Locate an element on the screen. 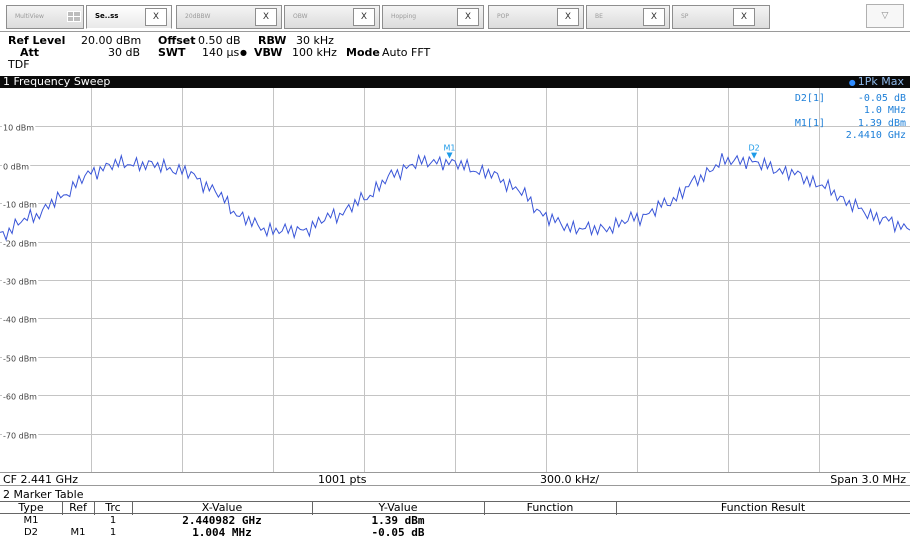 The height and width of the screenshot is (546, 910). rbw-value: 30 kHz is located at coordinates (315, 40).